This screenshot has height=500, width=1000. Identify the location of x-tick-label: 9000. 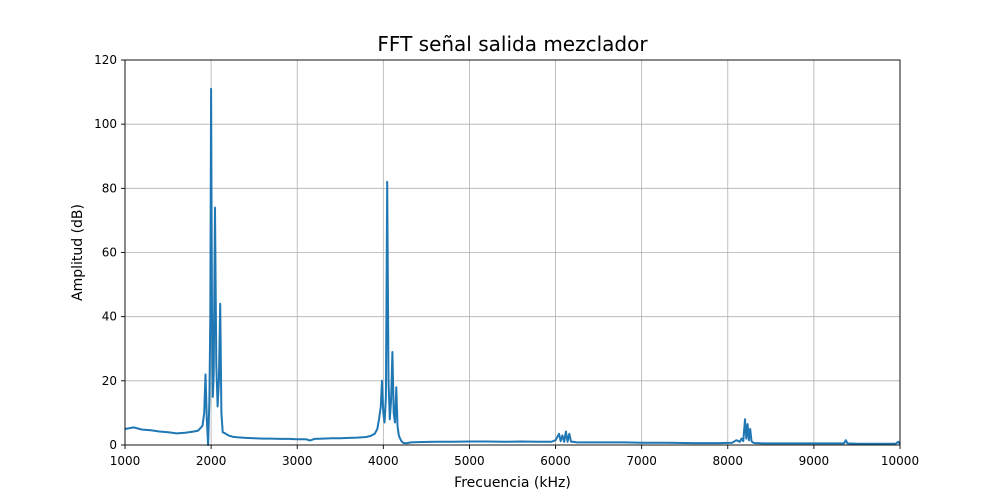
(814, 461).